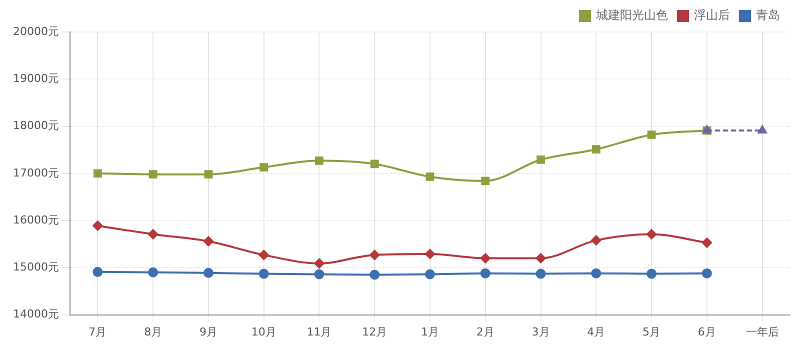  What do you see at coordinates (762, 331) in the screenshot?
I see `x-tick-label: 一年后` at bounding box center [762, 331].